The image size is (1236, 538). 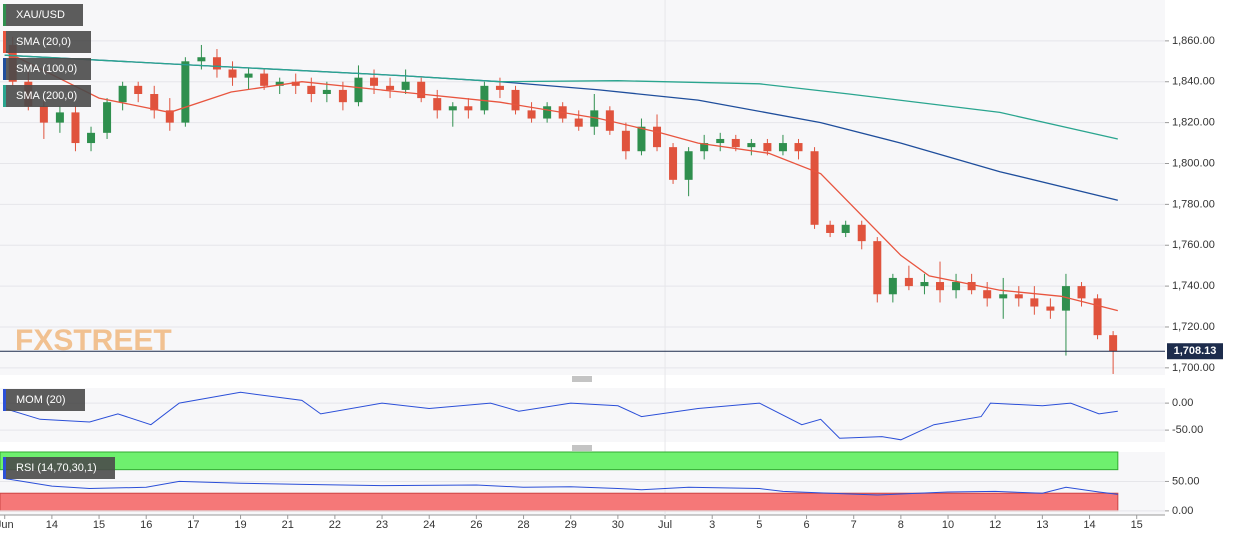 I want to click on last-price-label: 1,708.13, so click(x=1195, y=351).